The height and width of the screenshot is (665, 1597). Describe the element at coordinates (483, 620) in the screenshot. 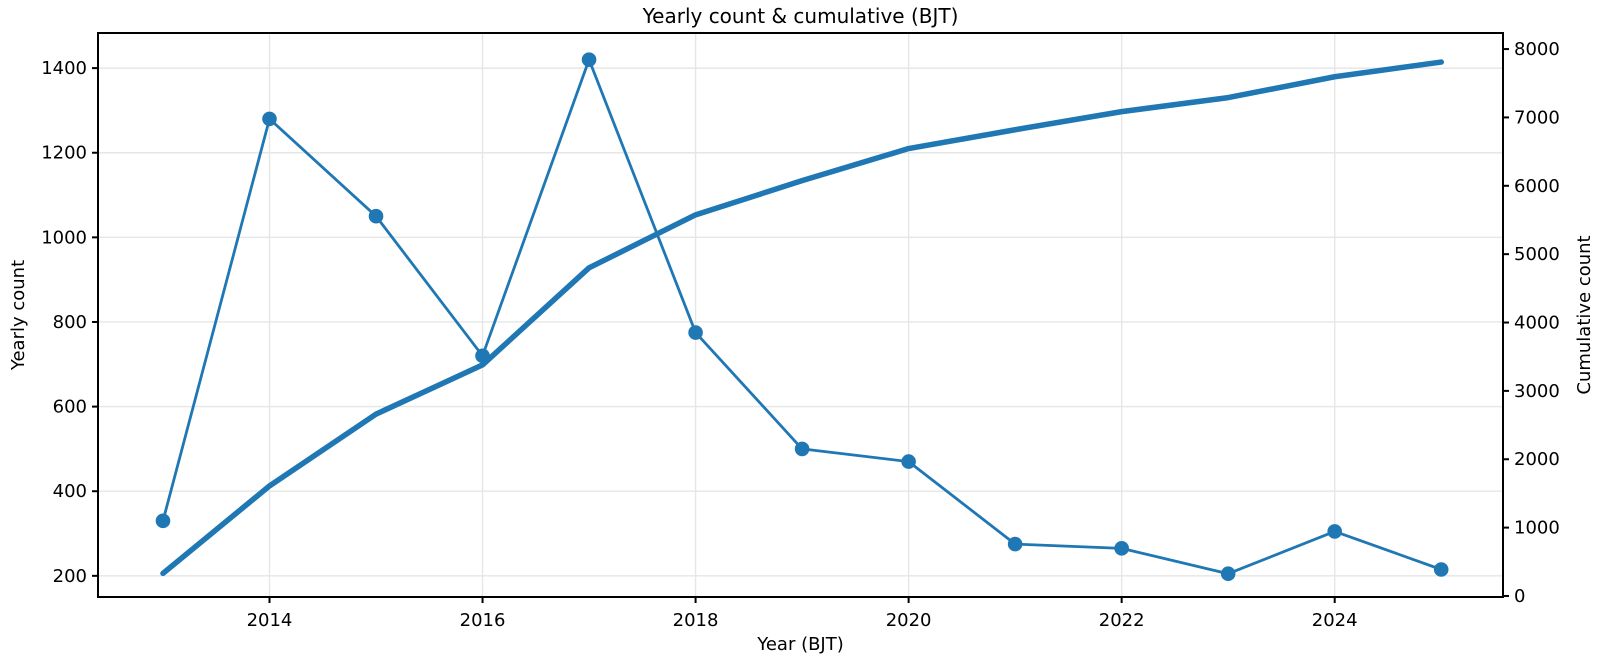

I see `x-tick-label: 2016` at that location.